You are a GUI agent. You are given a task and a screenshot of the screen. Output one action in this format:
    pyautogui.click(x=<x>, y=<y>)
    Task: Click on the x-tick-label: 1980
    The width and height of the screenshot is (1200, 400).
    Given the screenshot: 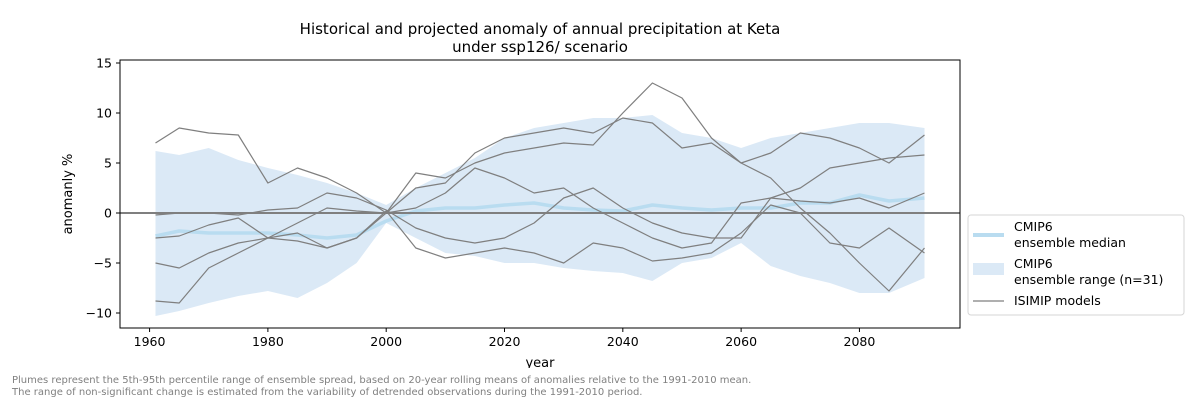 What is the action you would take?
    pyautogui.click(x=268, y=341)
    